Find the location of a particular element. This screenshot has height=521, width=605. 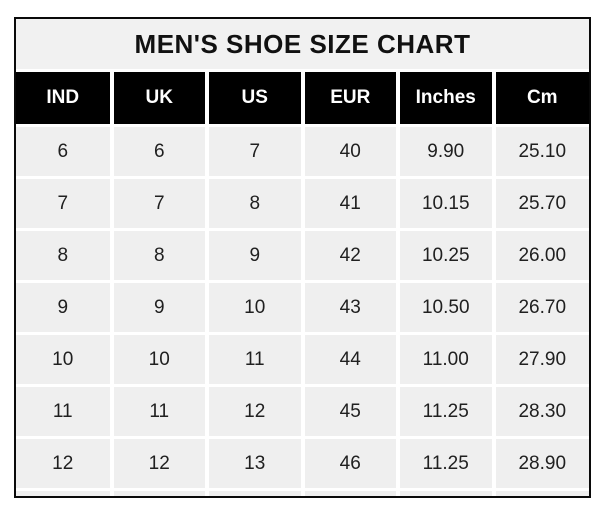

column-header-inches: Inches is located at coordinates (447, 99).